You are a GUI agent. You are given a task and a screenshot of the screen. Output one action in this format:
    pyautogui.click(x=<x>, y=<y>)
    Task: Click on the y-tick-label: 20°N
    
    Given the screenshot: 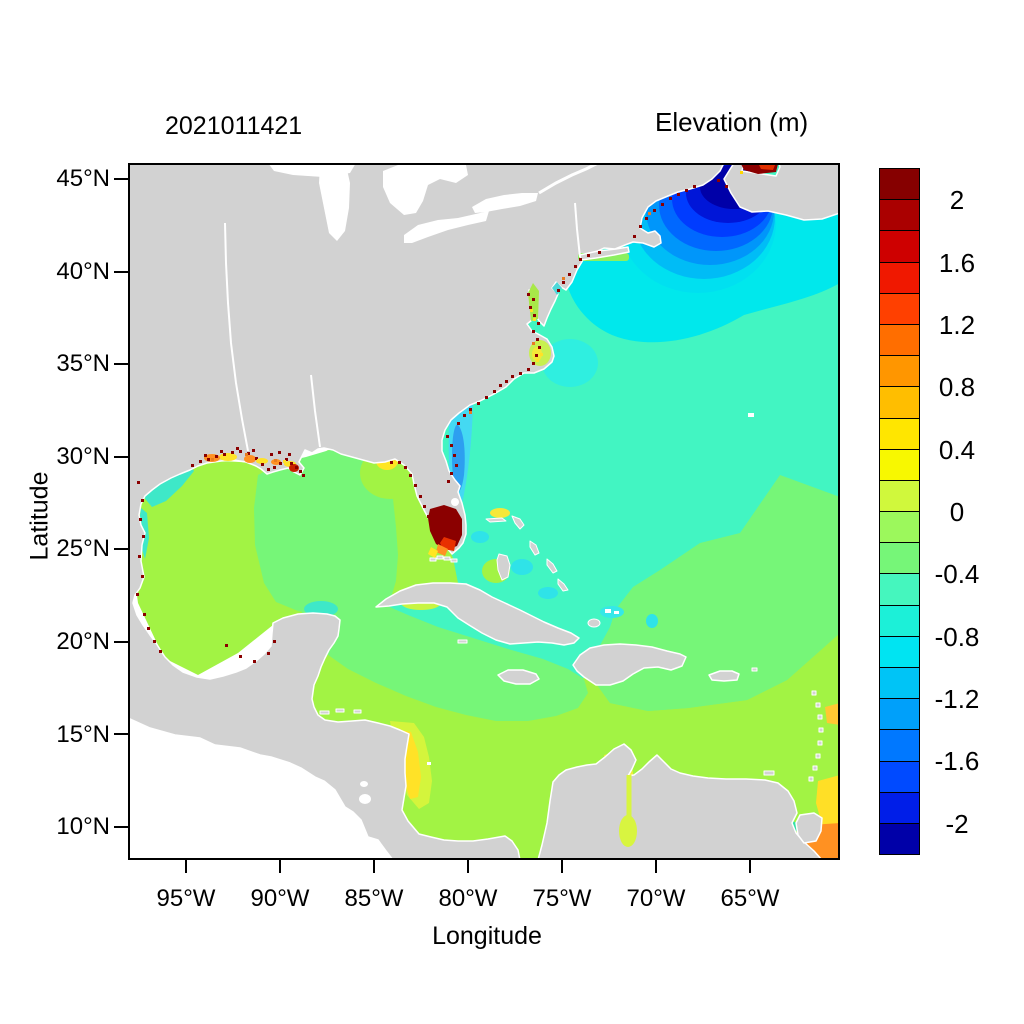 What is the action you would take?
    pyautogui.click(x=83, y=641)
    